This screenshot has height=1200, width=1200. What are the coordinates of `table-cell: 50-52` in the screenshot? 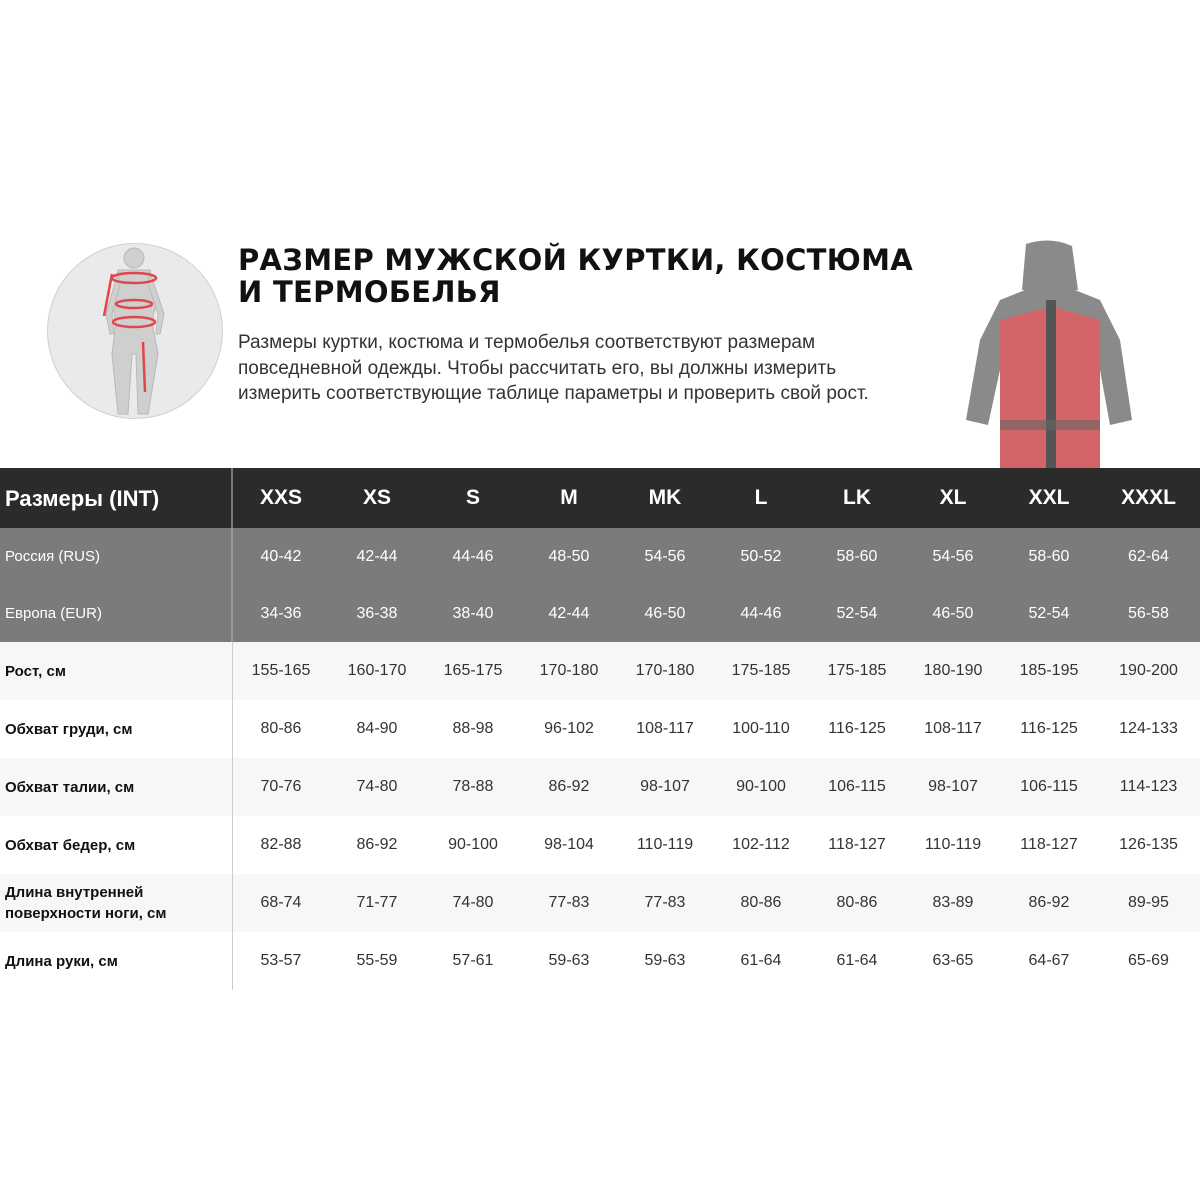 It's located at (761, 556).